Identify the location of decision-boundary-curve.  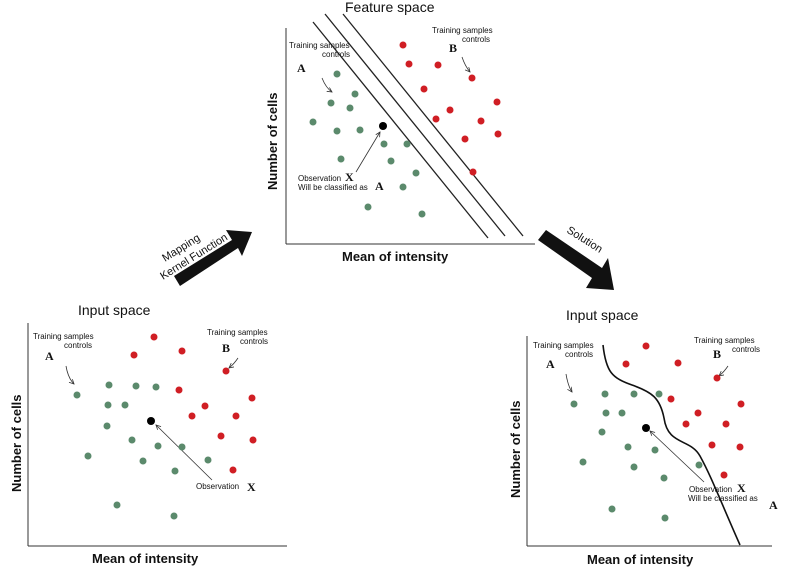
(671, 445).